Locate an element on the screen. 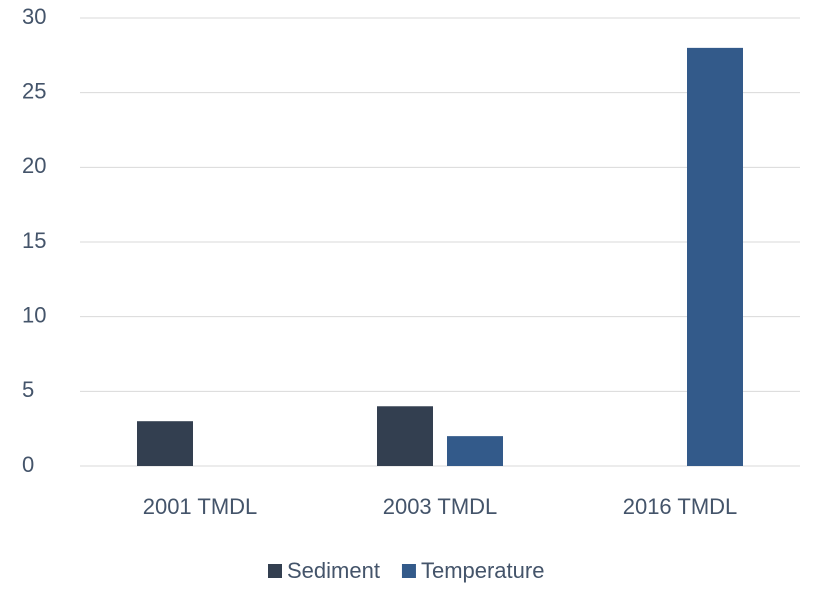 This screenshot has width=823, height=591. y-tick-label: 30 is located at coordinates (34, 16).